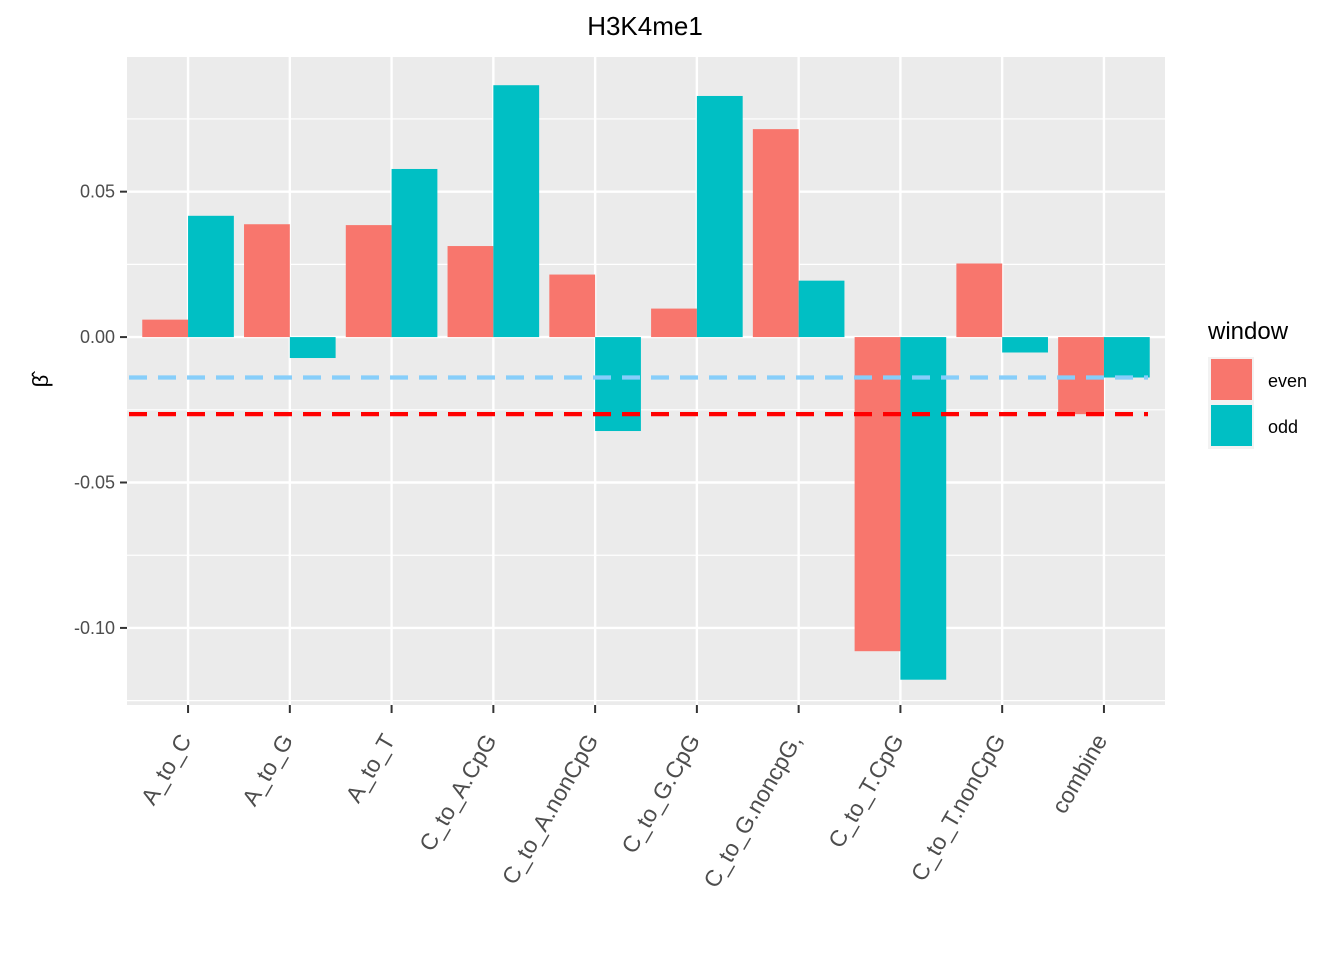 This screenshot has width=1344, height=960. I want to click on bar-even-C_to_G.CpG, so click(674, 323).